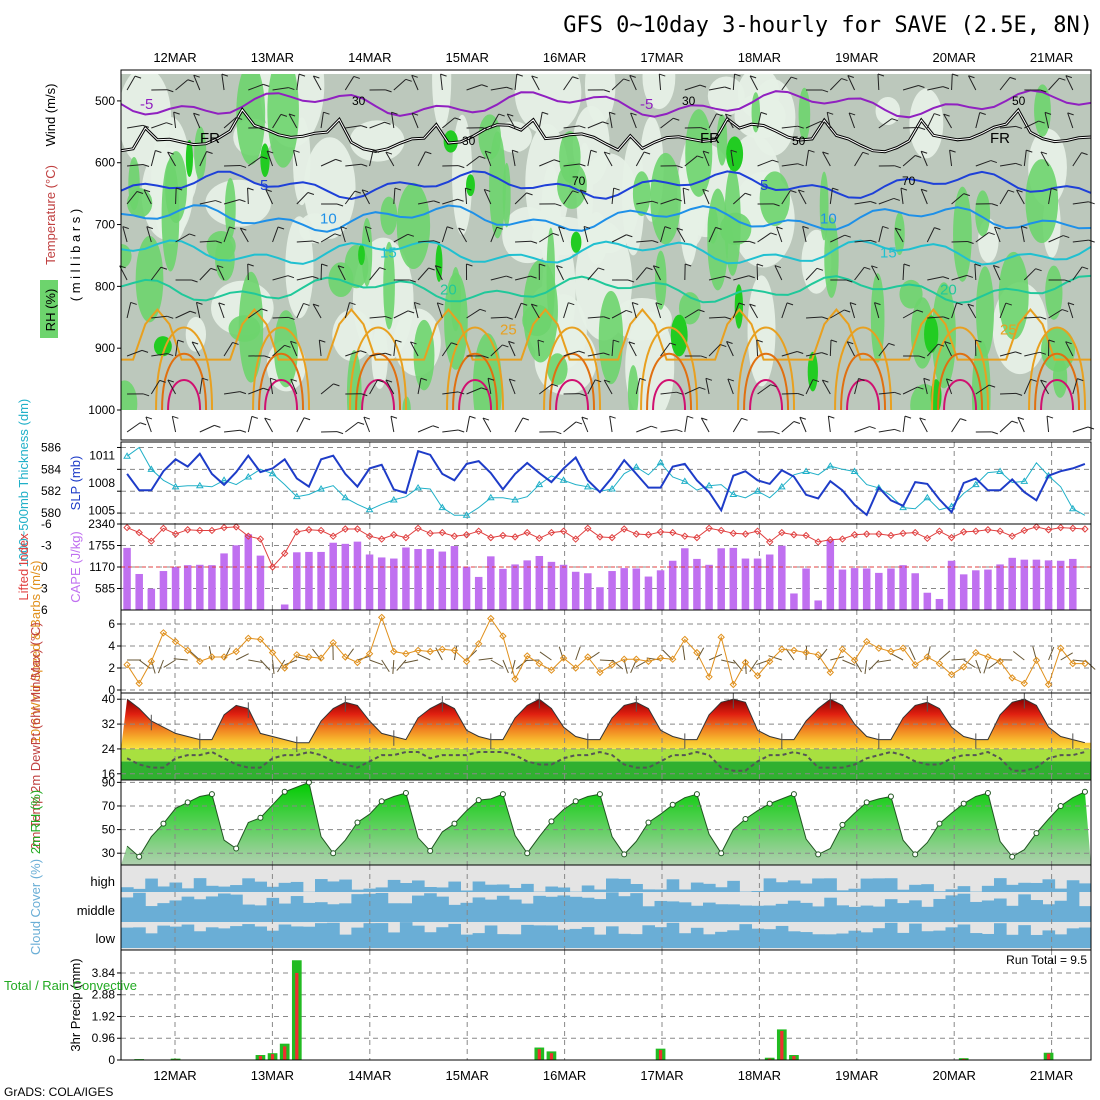 This screenshot has height=1100, width=1100. What do you see at coordinates (23, 483) in the screenshot?
I see `thickness-ylabel: 1000~500mb Thickness (dm)` at bounding box center [23, 483].